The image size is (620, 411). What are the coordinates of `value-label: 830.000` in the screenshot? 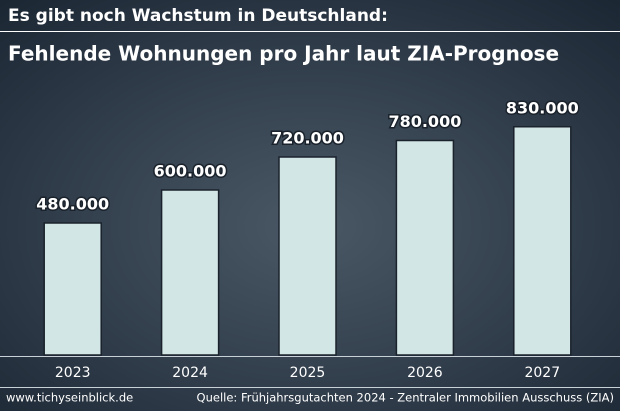 It's located at (542, 107).